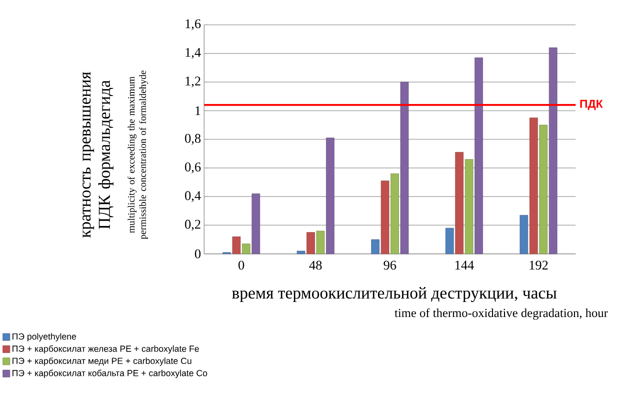  What do you see at coordinates (193, 139) in the screenshot?
I see `y-tick-label: 0,8` at bounding box center [193, 139].